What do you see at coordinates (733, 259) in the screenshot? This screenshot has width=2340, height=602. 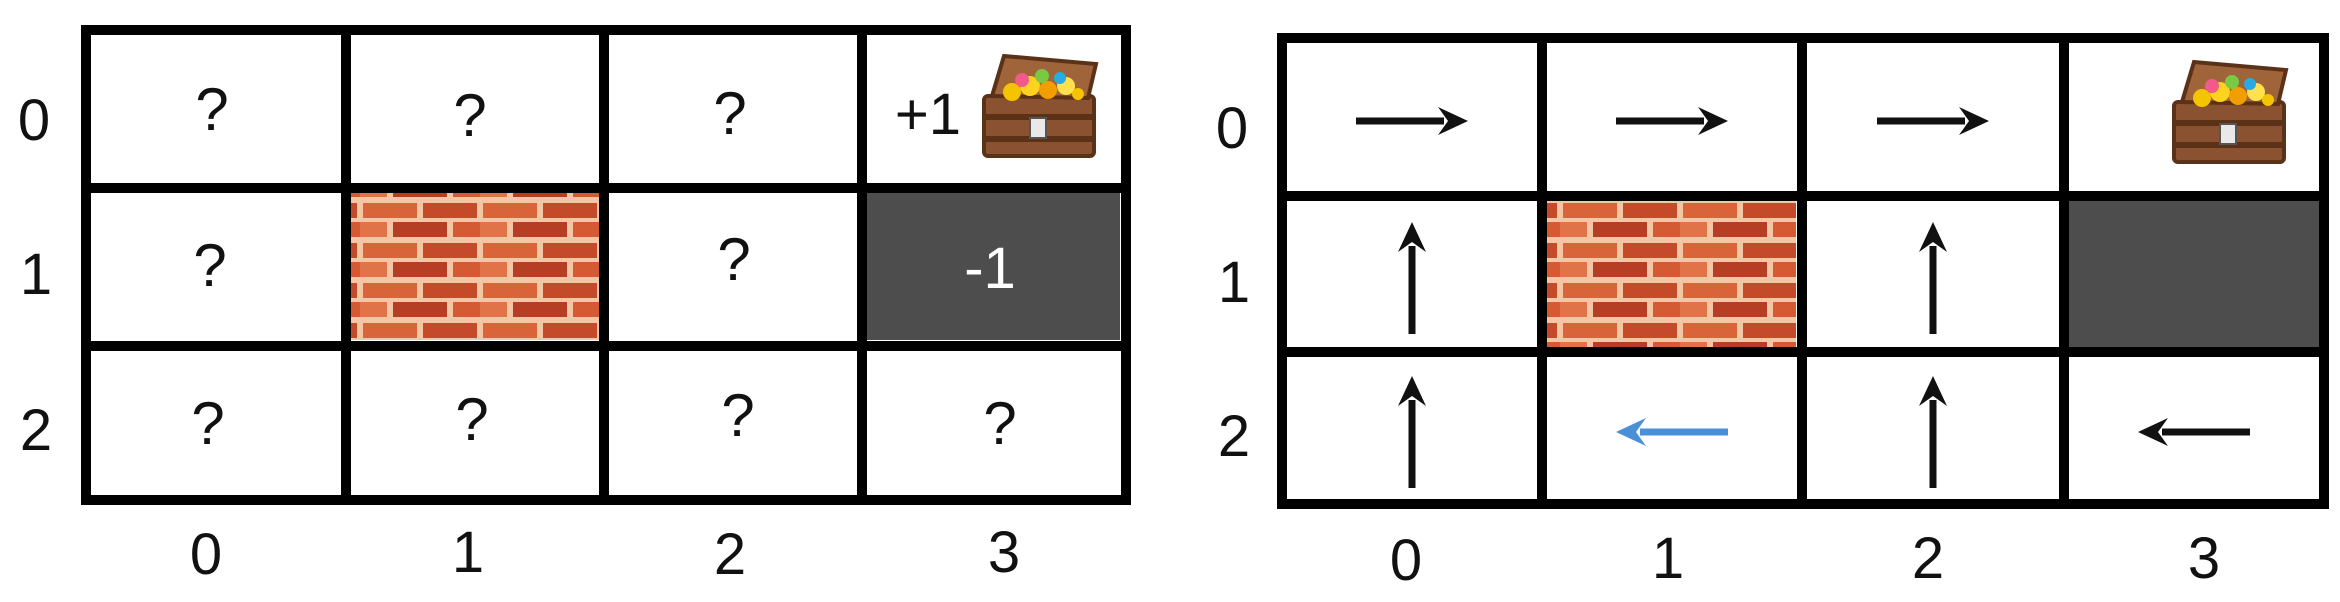 I see `left-cell-1-2-symbol: ?` at bounding box center [733, 259].